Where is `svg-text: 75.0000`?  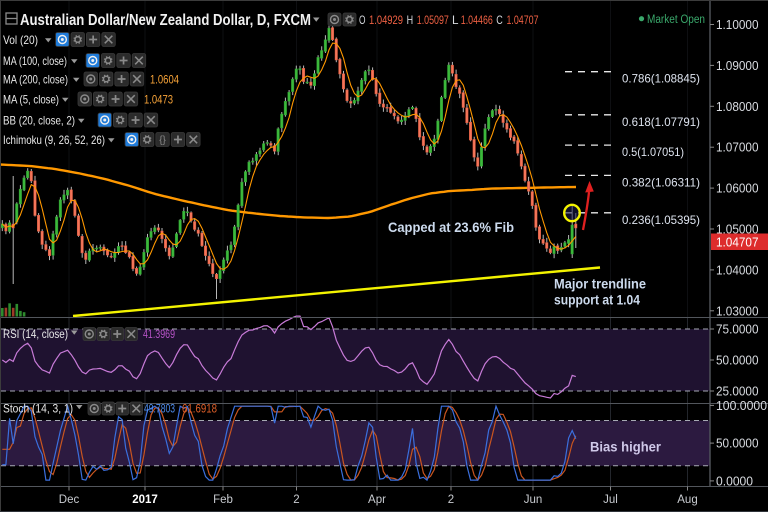
svg-text: 75.0000 is located at coordinates (737, 329).